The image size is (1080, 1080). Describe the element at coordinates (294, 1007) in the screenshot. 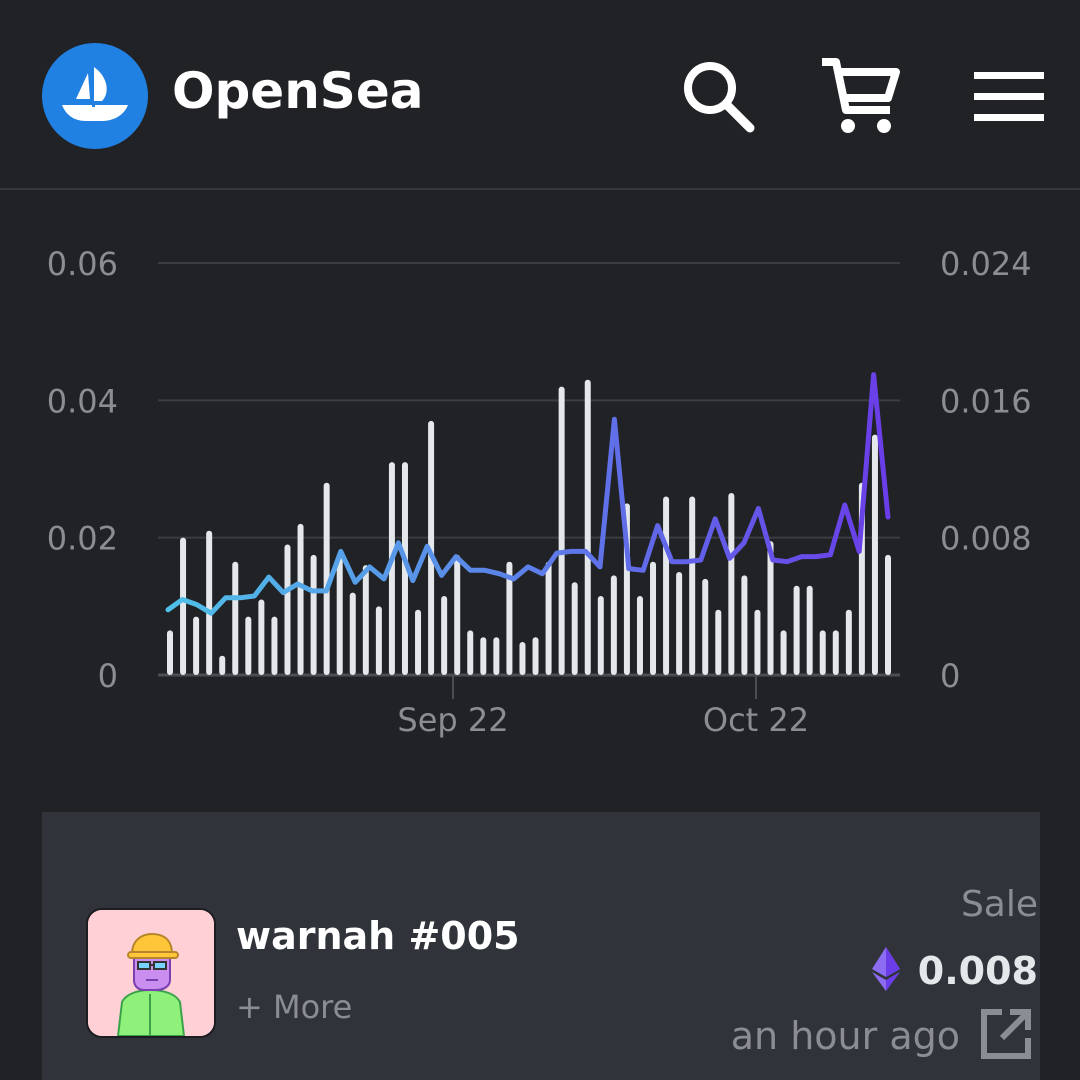

I see `more-link: + More` at that location.